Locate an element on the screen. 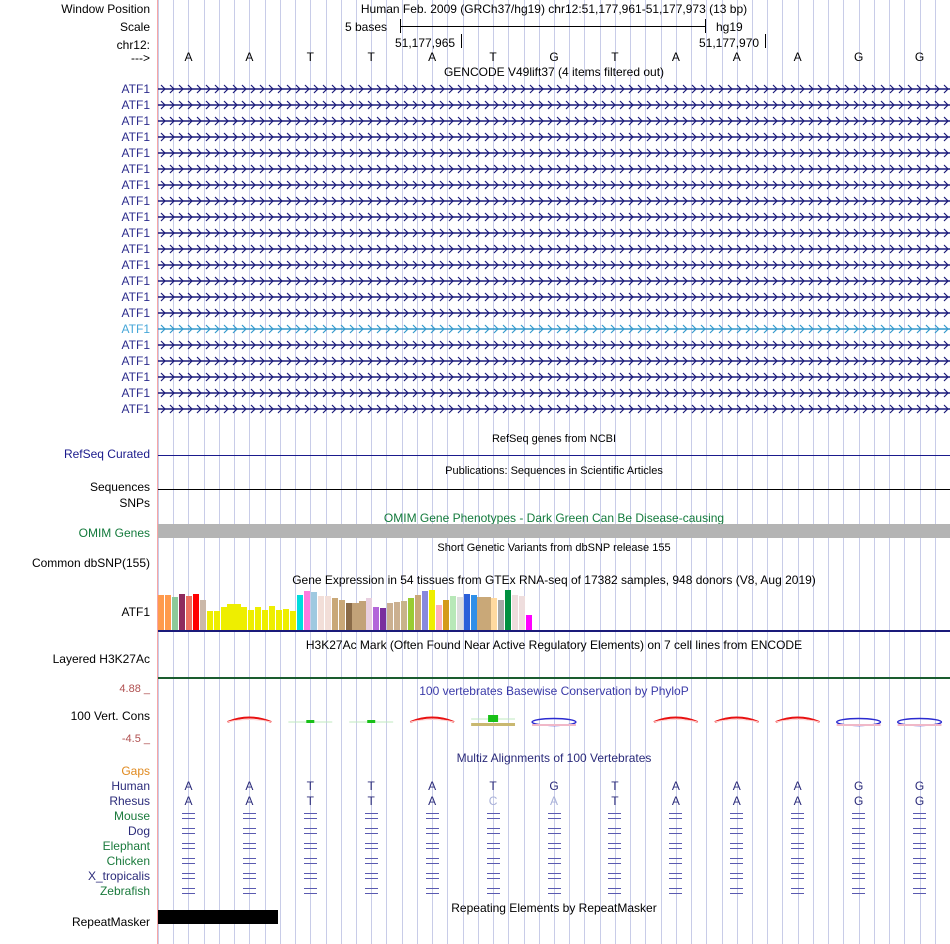 The height and width of the screenshot is (944, 950). multiz-species-label: Dog is located at coordinates (138, 831).